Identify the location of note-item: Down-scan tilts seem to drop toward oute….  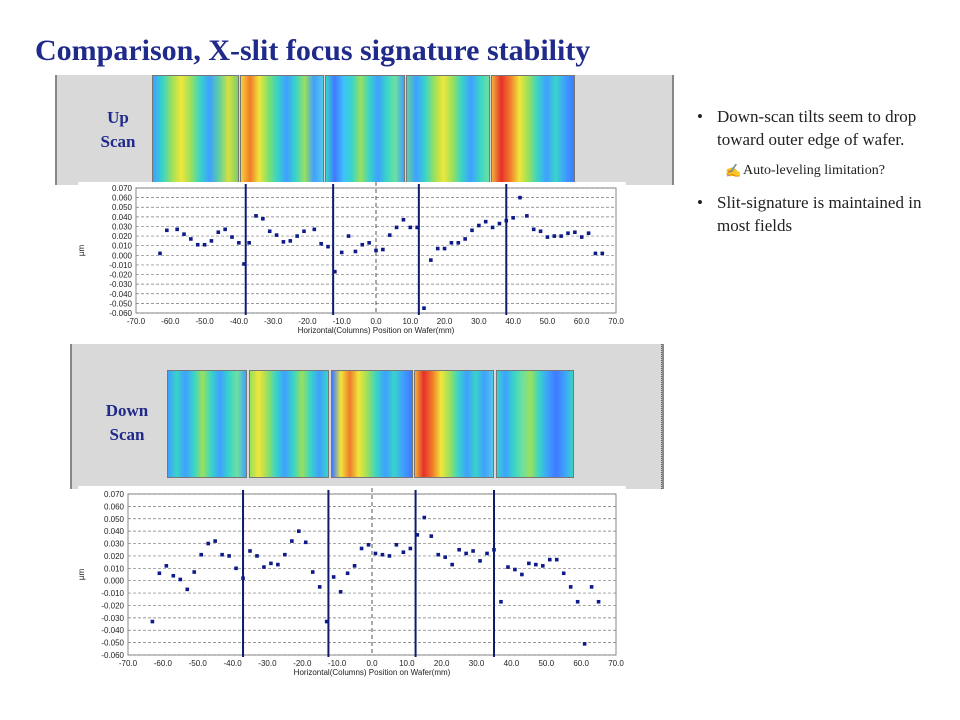
(819, 128).